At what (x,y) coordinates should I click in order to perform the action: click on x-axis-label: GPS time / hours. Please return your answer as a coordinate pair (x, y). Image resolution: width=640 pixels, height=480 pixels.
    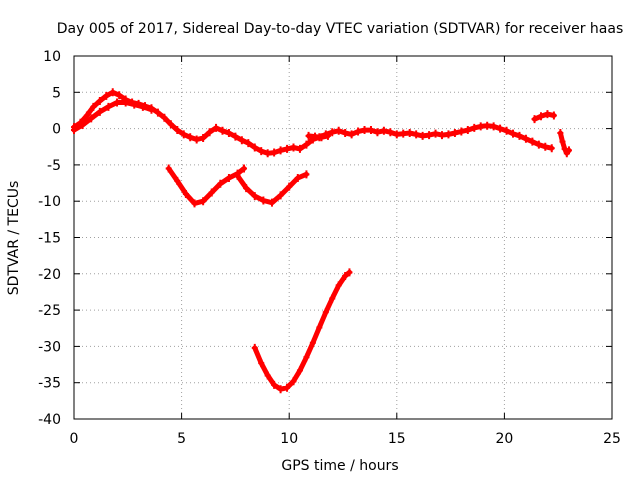
    Looking at the image, I should click on (339, 466).